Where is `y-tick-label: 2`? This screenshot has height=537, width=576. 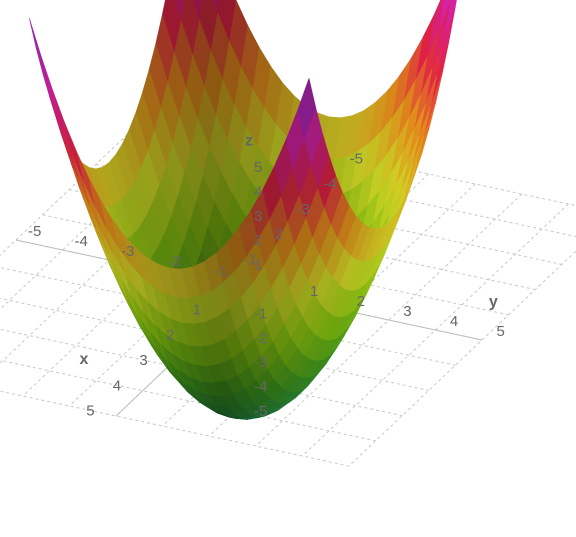
y-tick-label: 2 is located at coordinates (361, 301).